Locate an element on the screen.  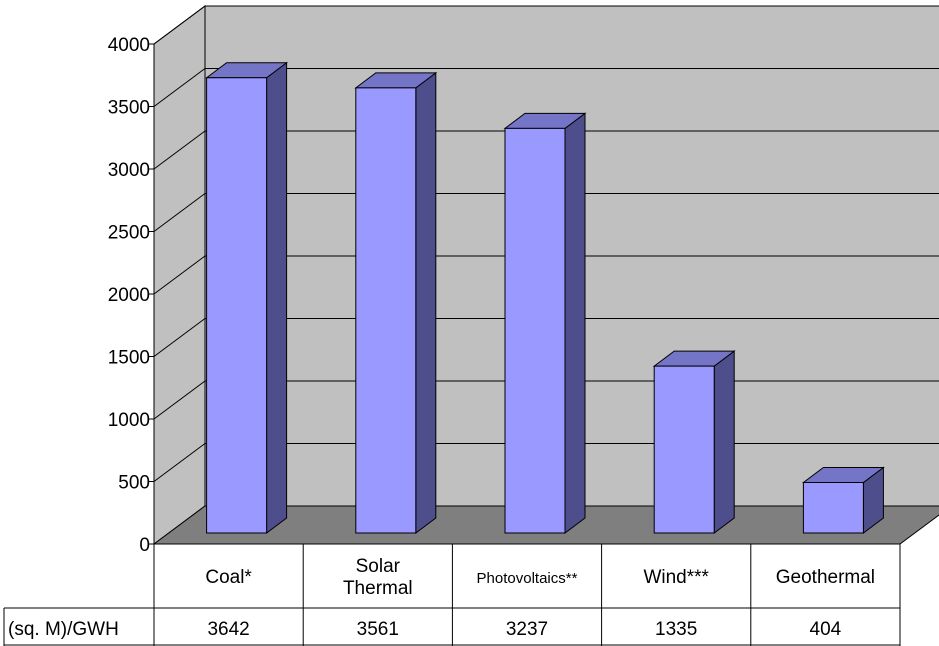
category-label: Coal* is located at coordinates (228, 577).